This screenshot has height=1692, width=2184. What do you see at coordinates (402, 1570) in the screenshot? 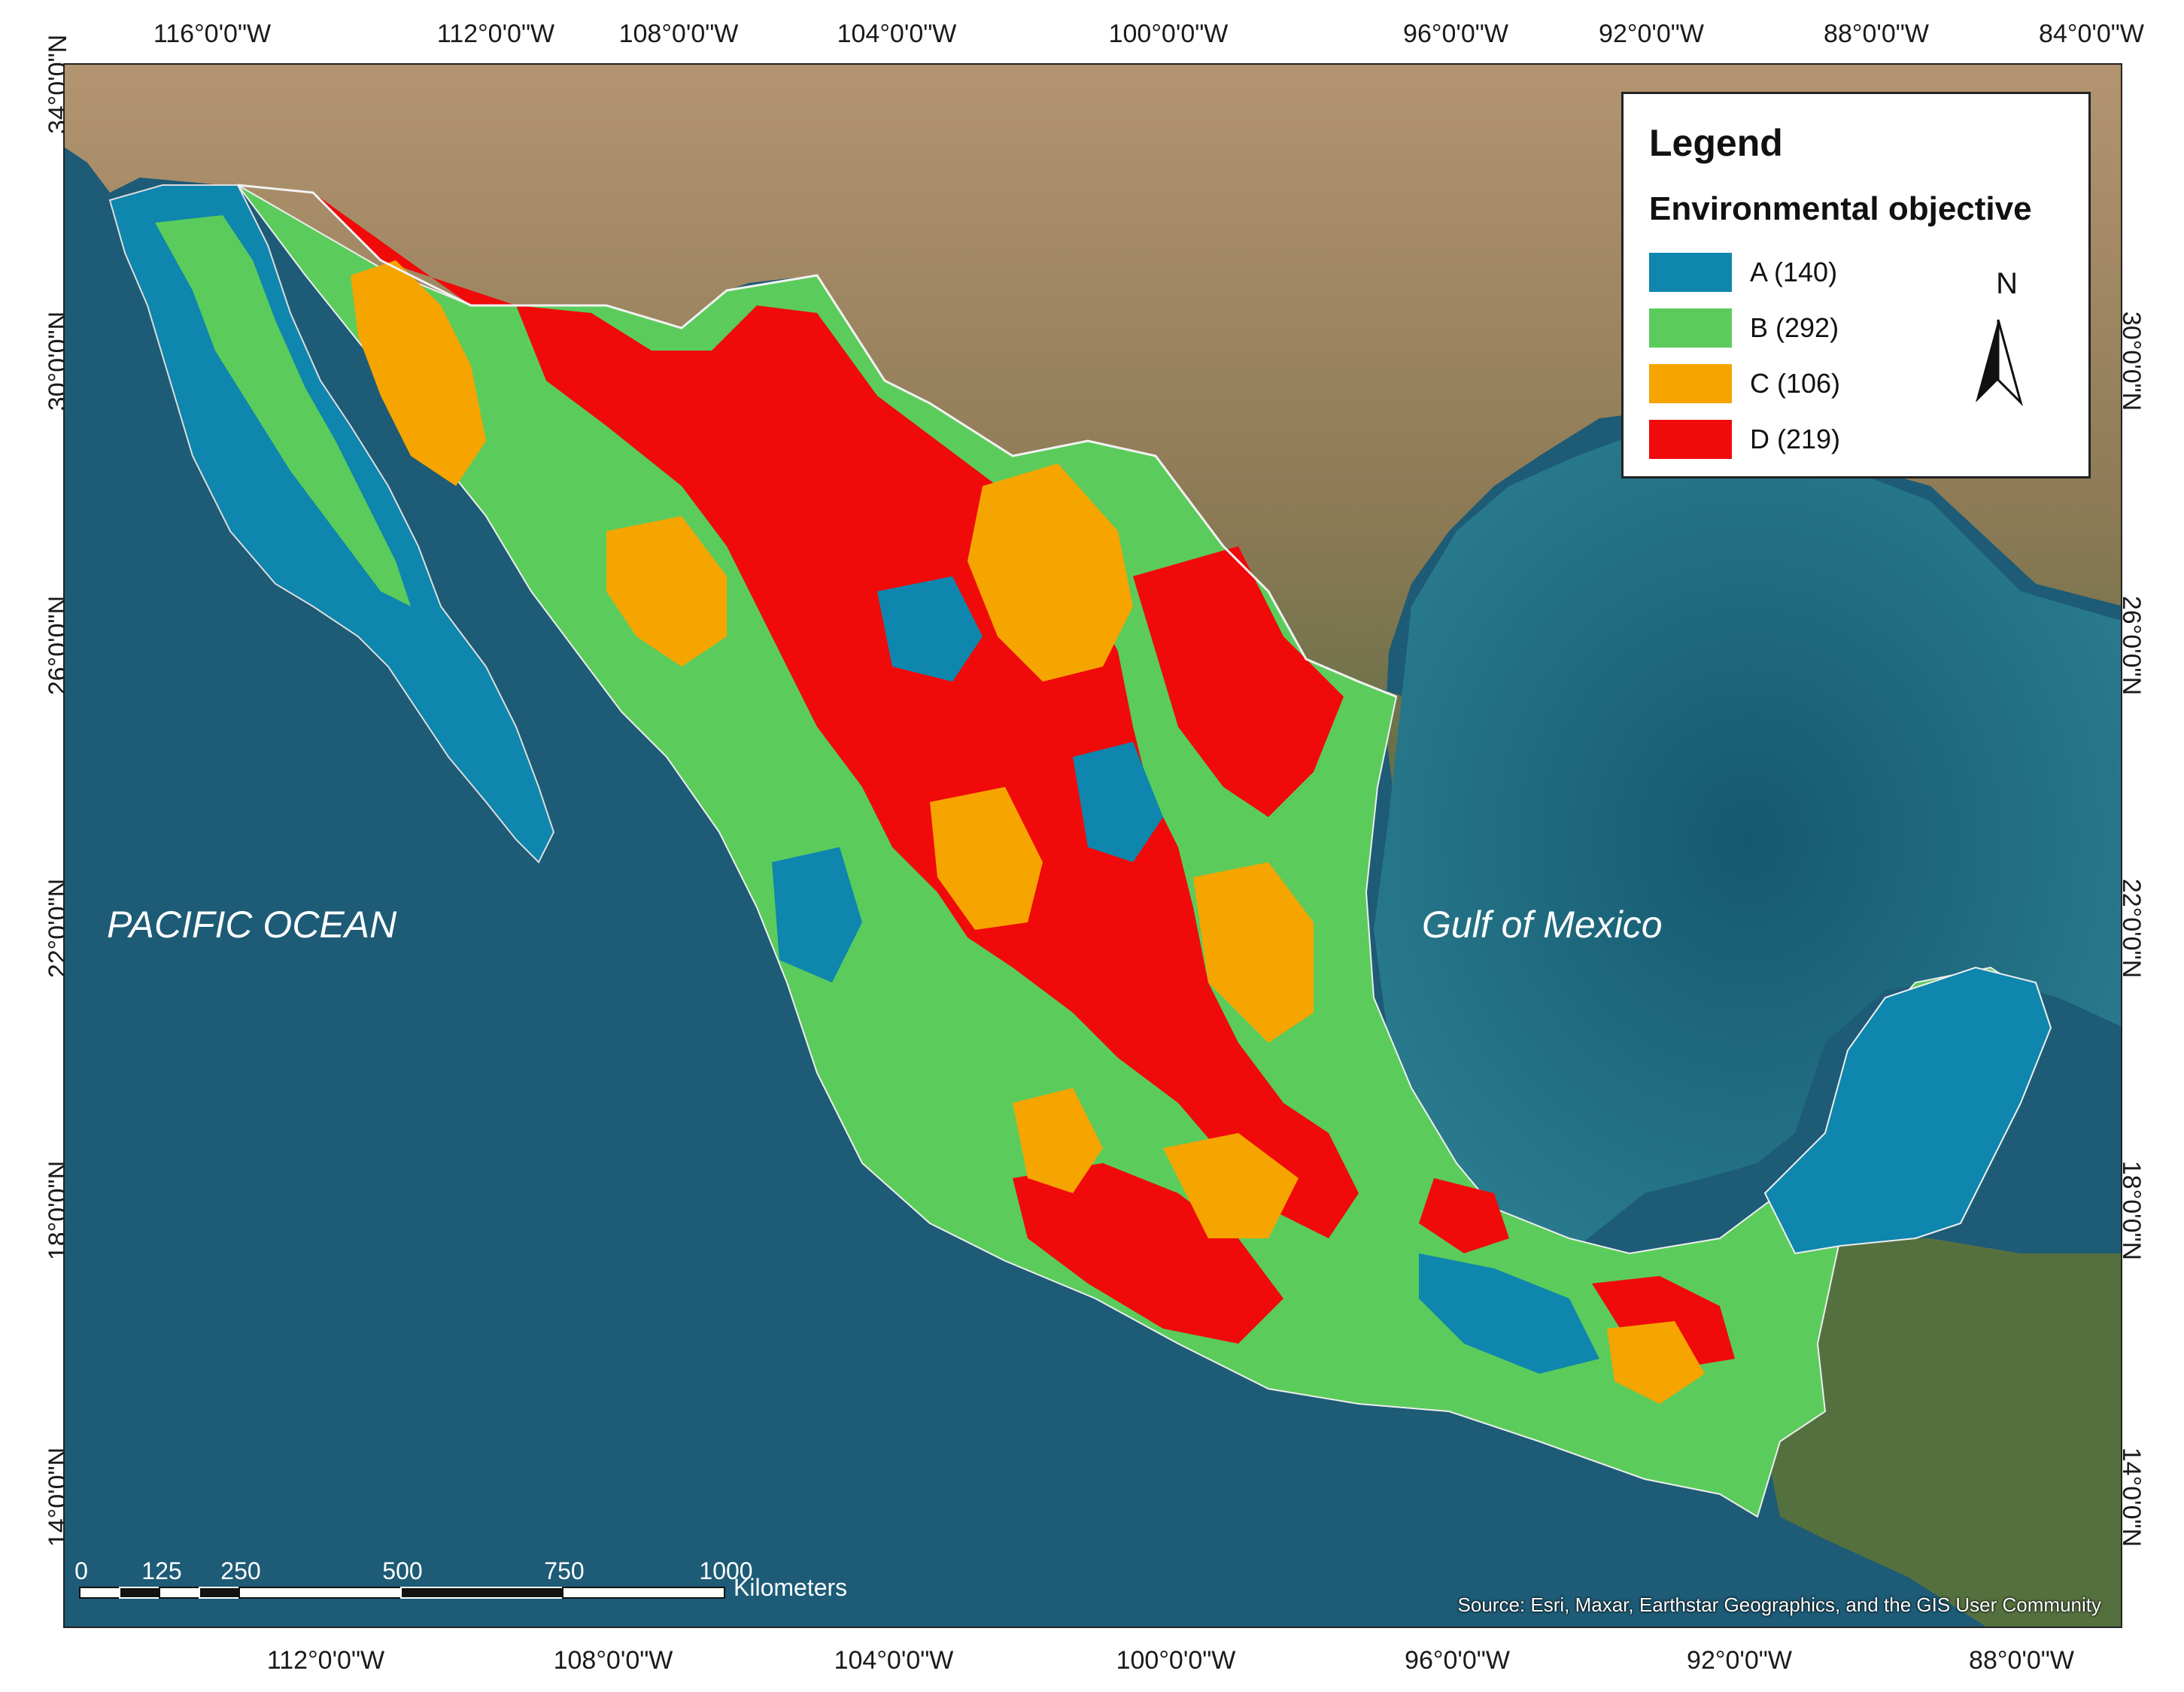
I see `scale-tick-label: 500` at bounding box center [402, 1570].